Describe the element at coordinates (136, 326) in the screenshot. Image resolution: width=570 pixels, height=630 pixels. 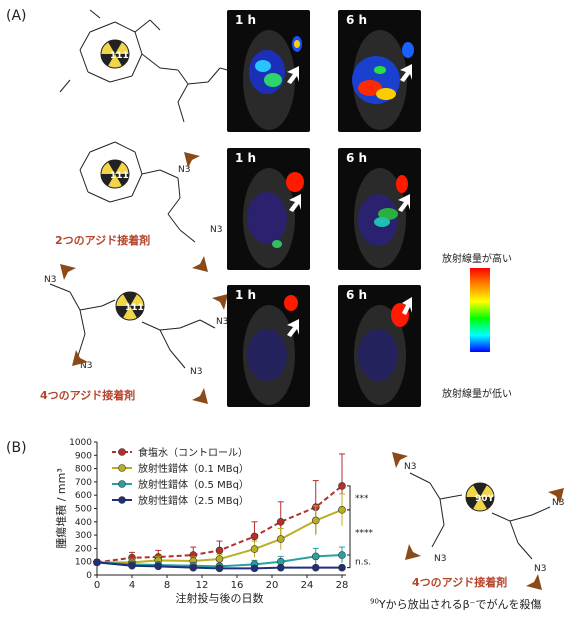
I see `molecule-3-structure: 111In N3 N3 N3 N3` at that location.